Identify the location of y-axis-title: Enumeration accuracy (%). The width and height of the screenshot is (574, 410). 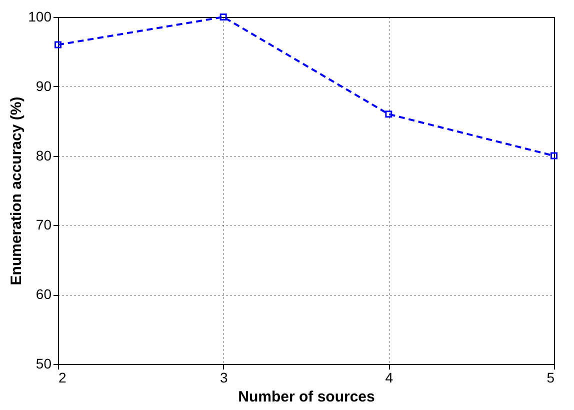
(17, 191).